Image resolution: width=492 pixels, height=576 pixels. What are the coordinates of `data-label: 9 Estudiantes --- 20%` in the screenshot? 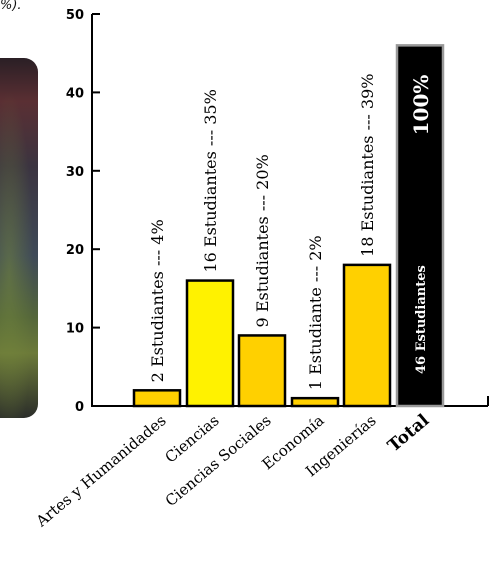 It's located at (262, 240).